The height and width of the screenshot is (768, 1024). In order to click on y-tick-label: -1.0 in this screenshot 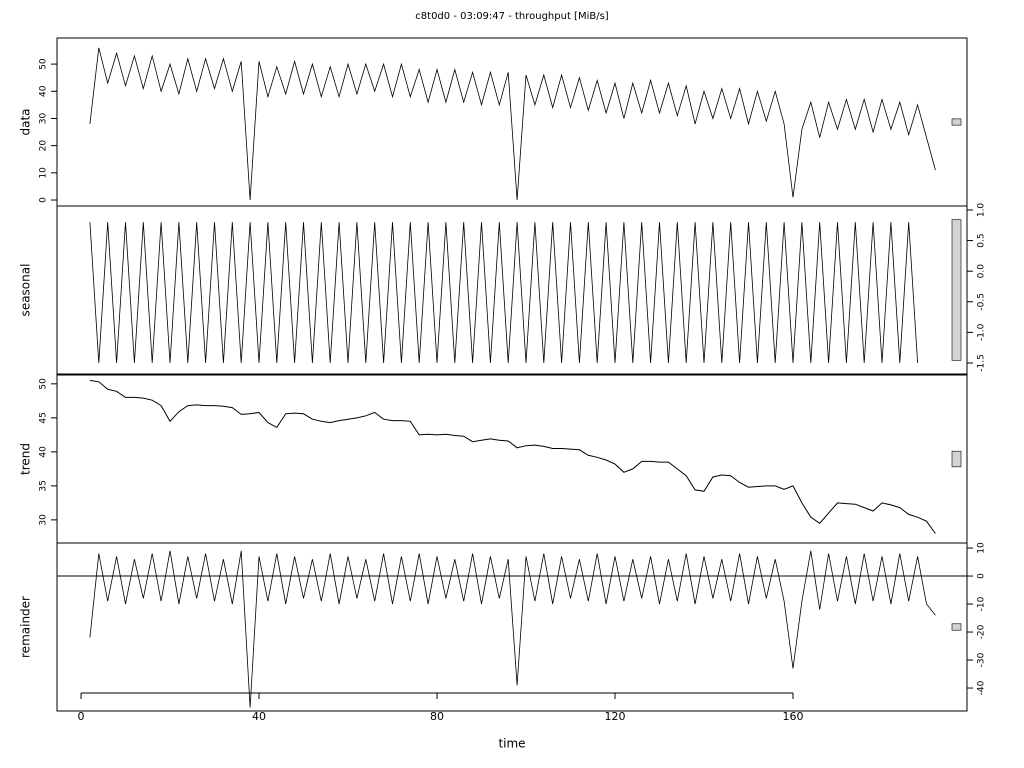, I will do `click(982, 332)`.